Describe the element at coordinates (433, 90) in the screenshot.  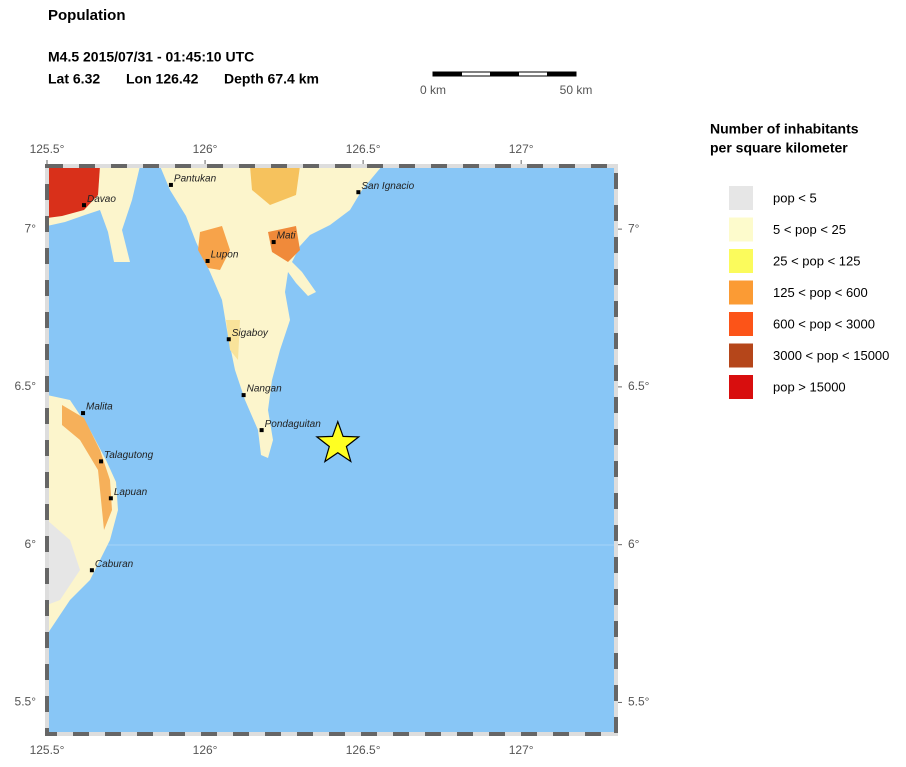
I see `scale-start: 0 km` at that location.